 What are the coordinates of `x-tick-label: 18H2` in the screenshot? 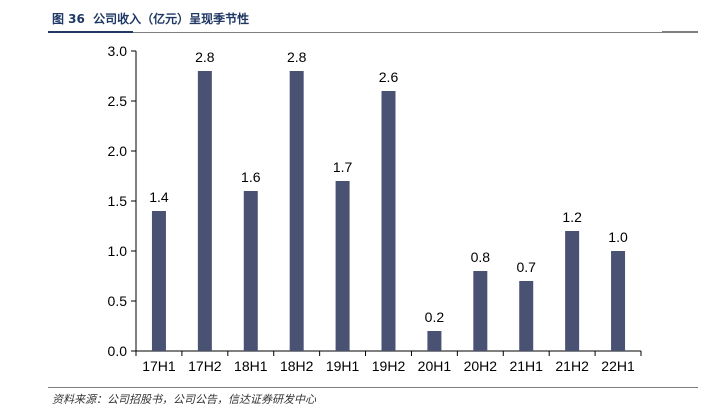 It's located at (297, 366).